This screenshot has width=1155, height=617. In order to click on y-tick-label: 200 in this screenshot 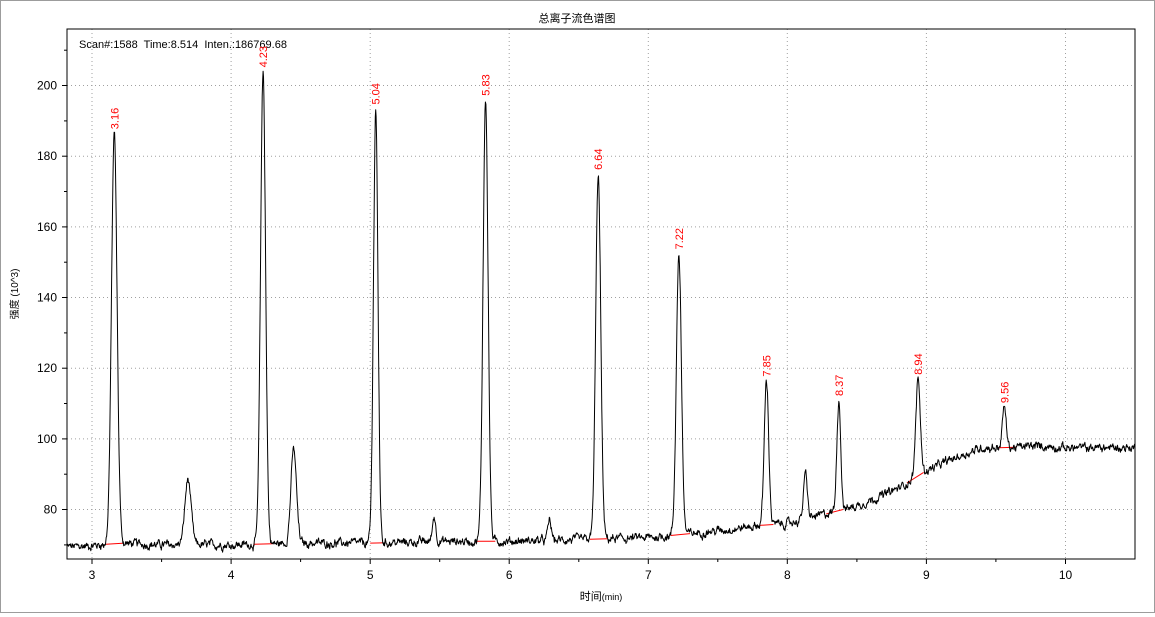, I will do `click(47, 86)`.